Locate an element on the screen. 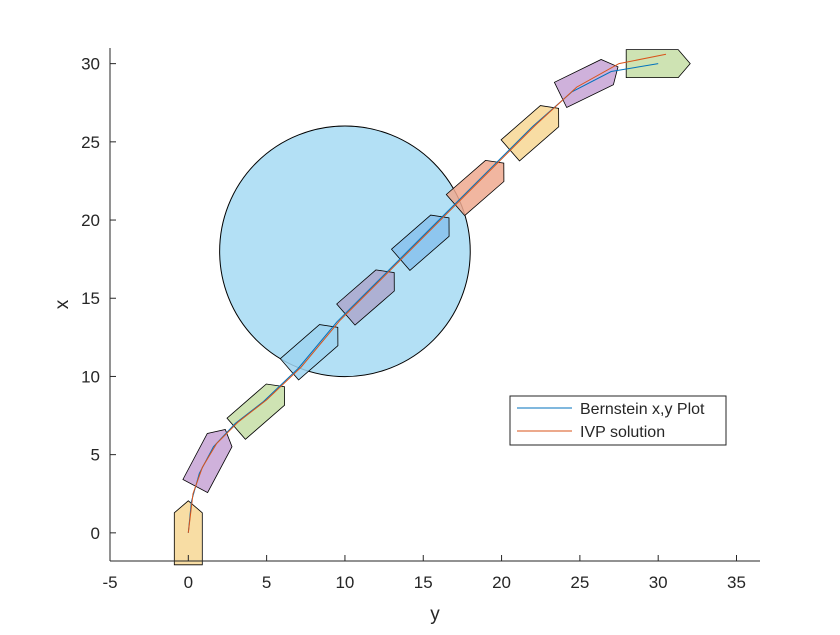 This screenshot has width=840, height=635. x-tick-label: 0 is located at coordinates (188, 582).